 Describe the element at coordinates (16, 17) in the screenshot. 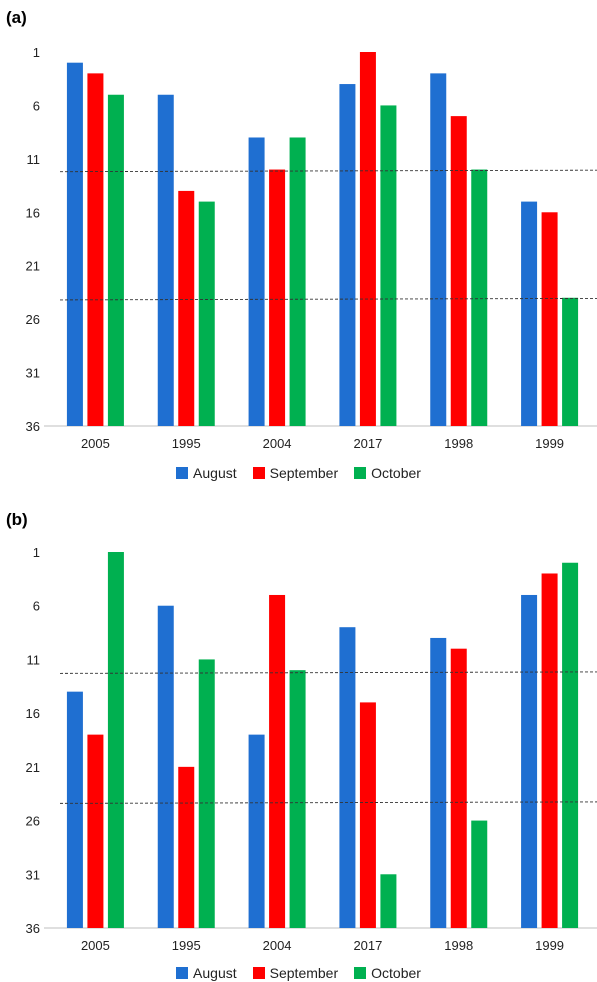

I see `panel-label: (a)` at that location.